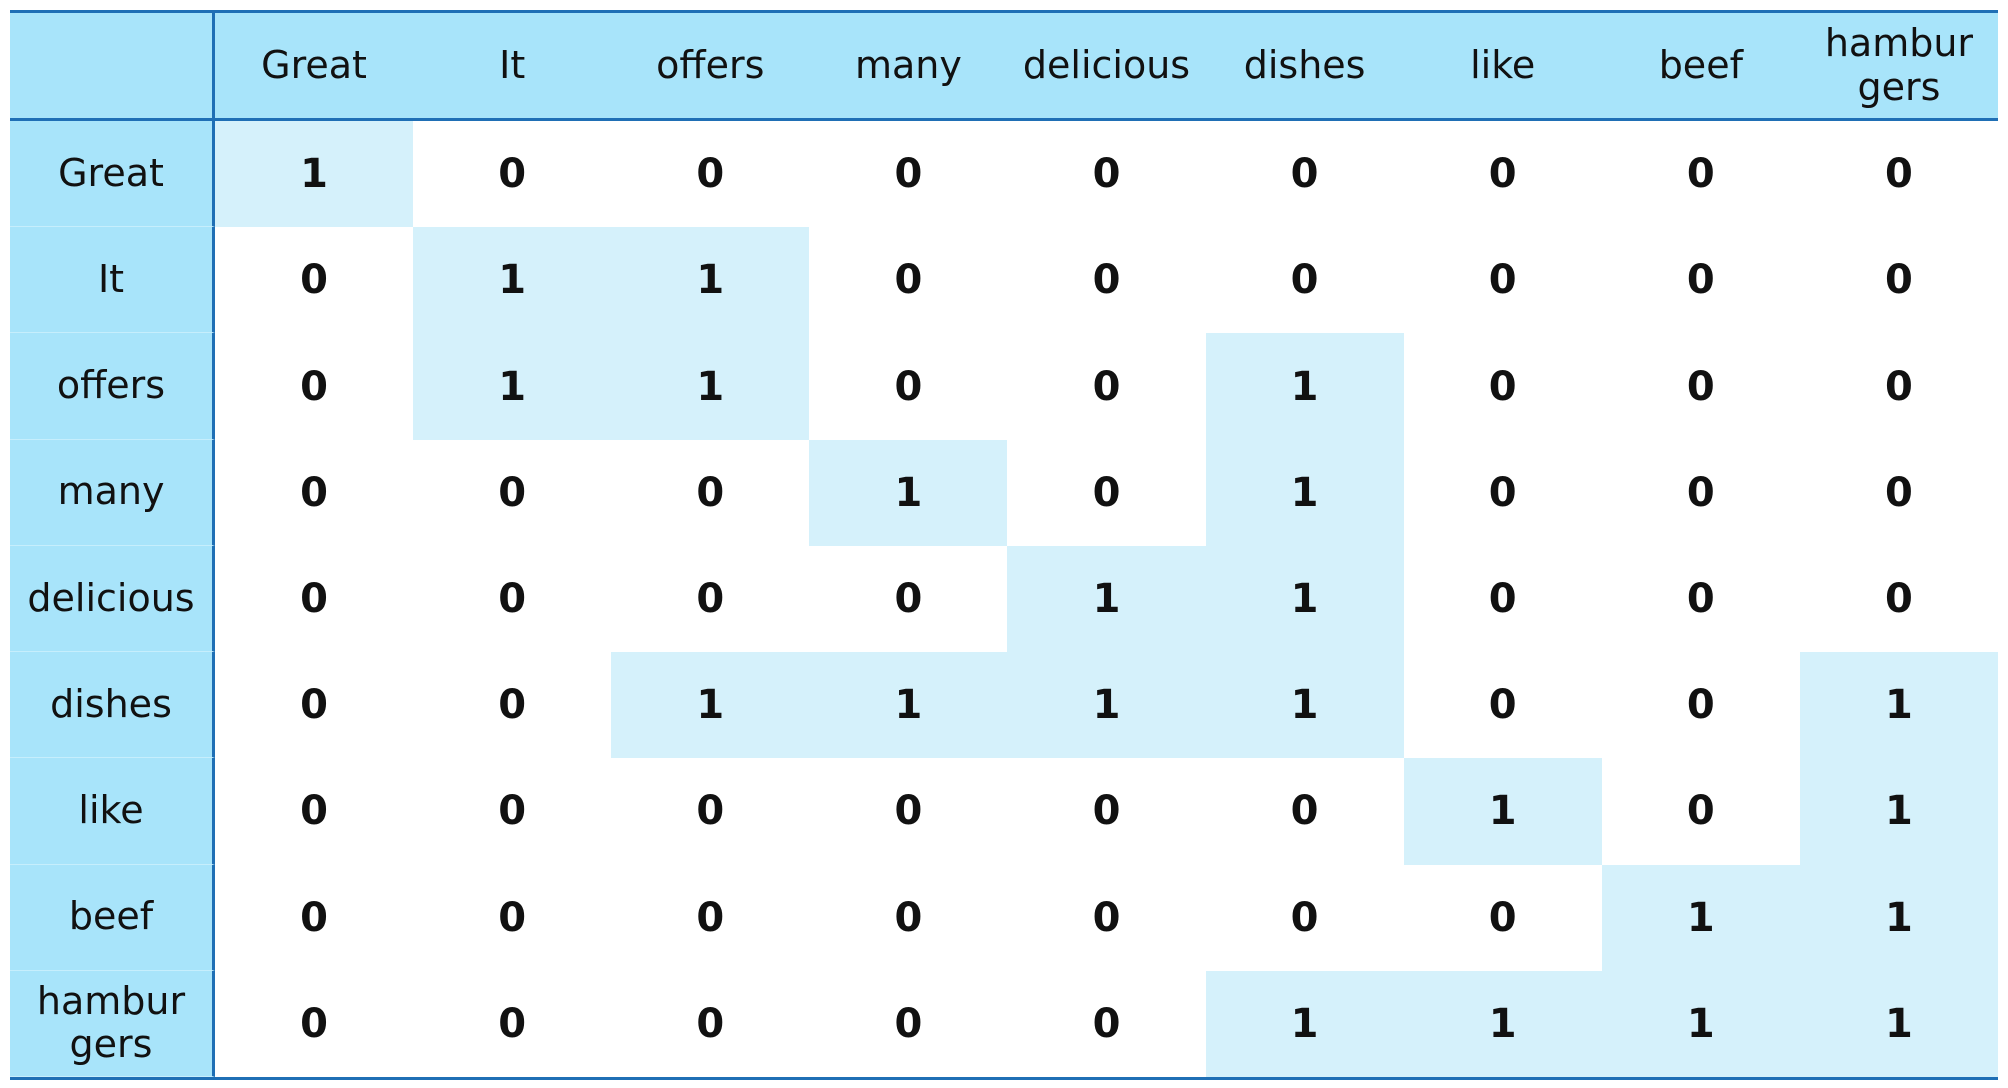 The height and width of the screenshot is (1088, 2008). What do you see at coordinates (112, 705) in the screenshot?
I see `row-header: dishes` at bounding box center [112, 705].